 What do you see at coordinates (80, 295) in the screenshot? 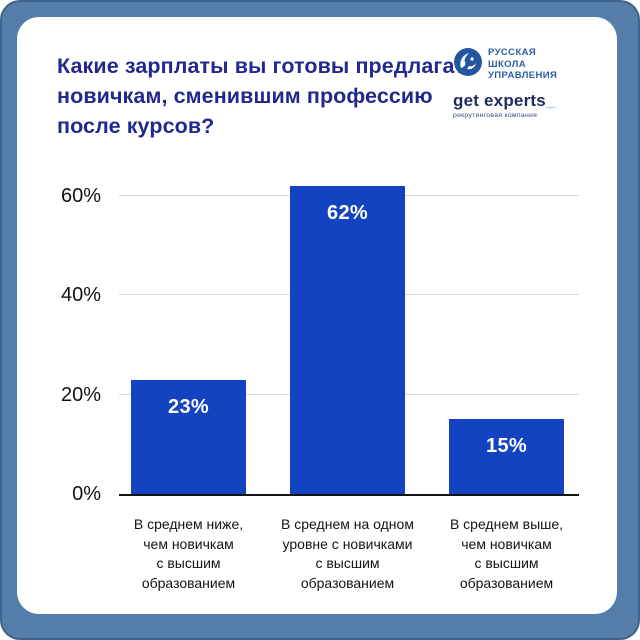
I see `y-axis-tick-40: 40%` at bounding box center [80, 295].